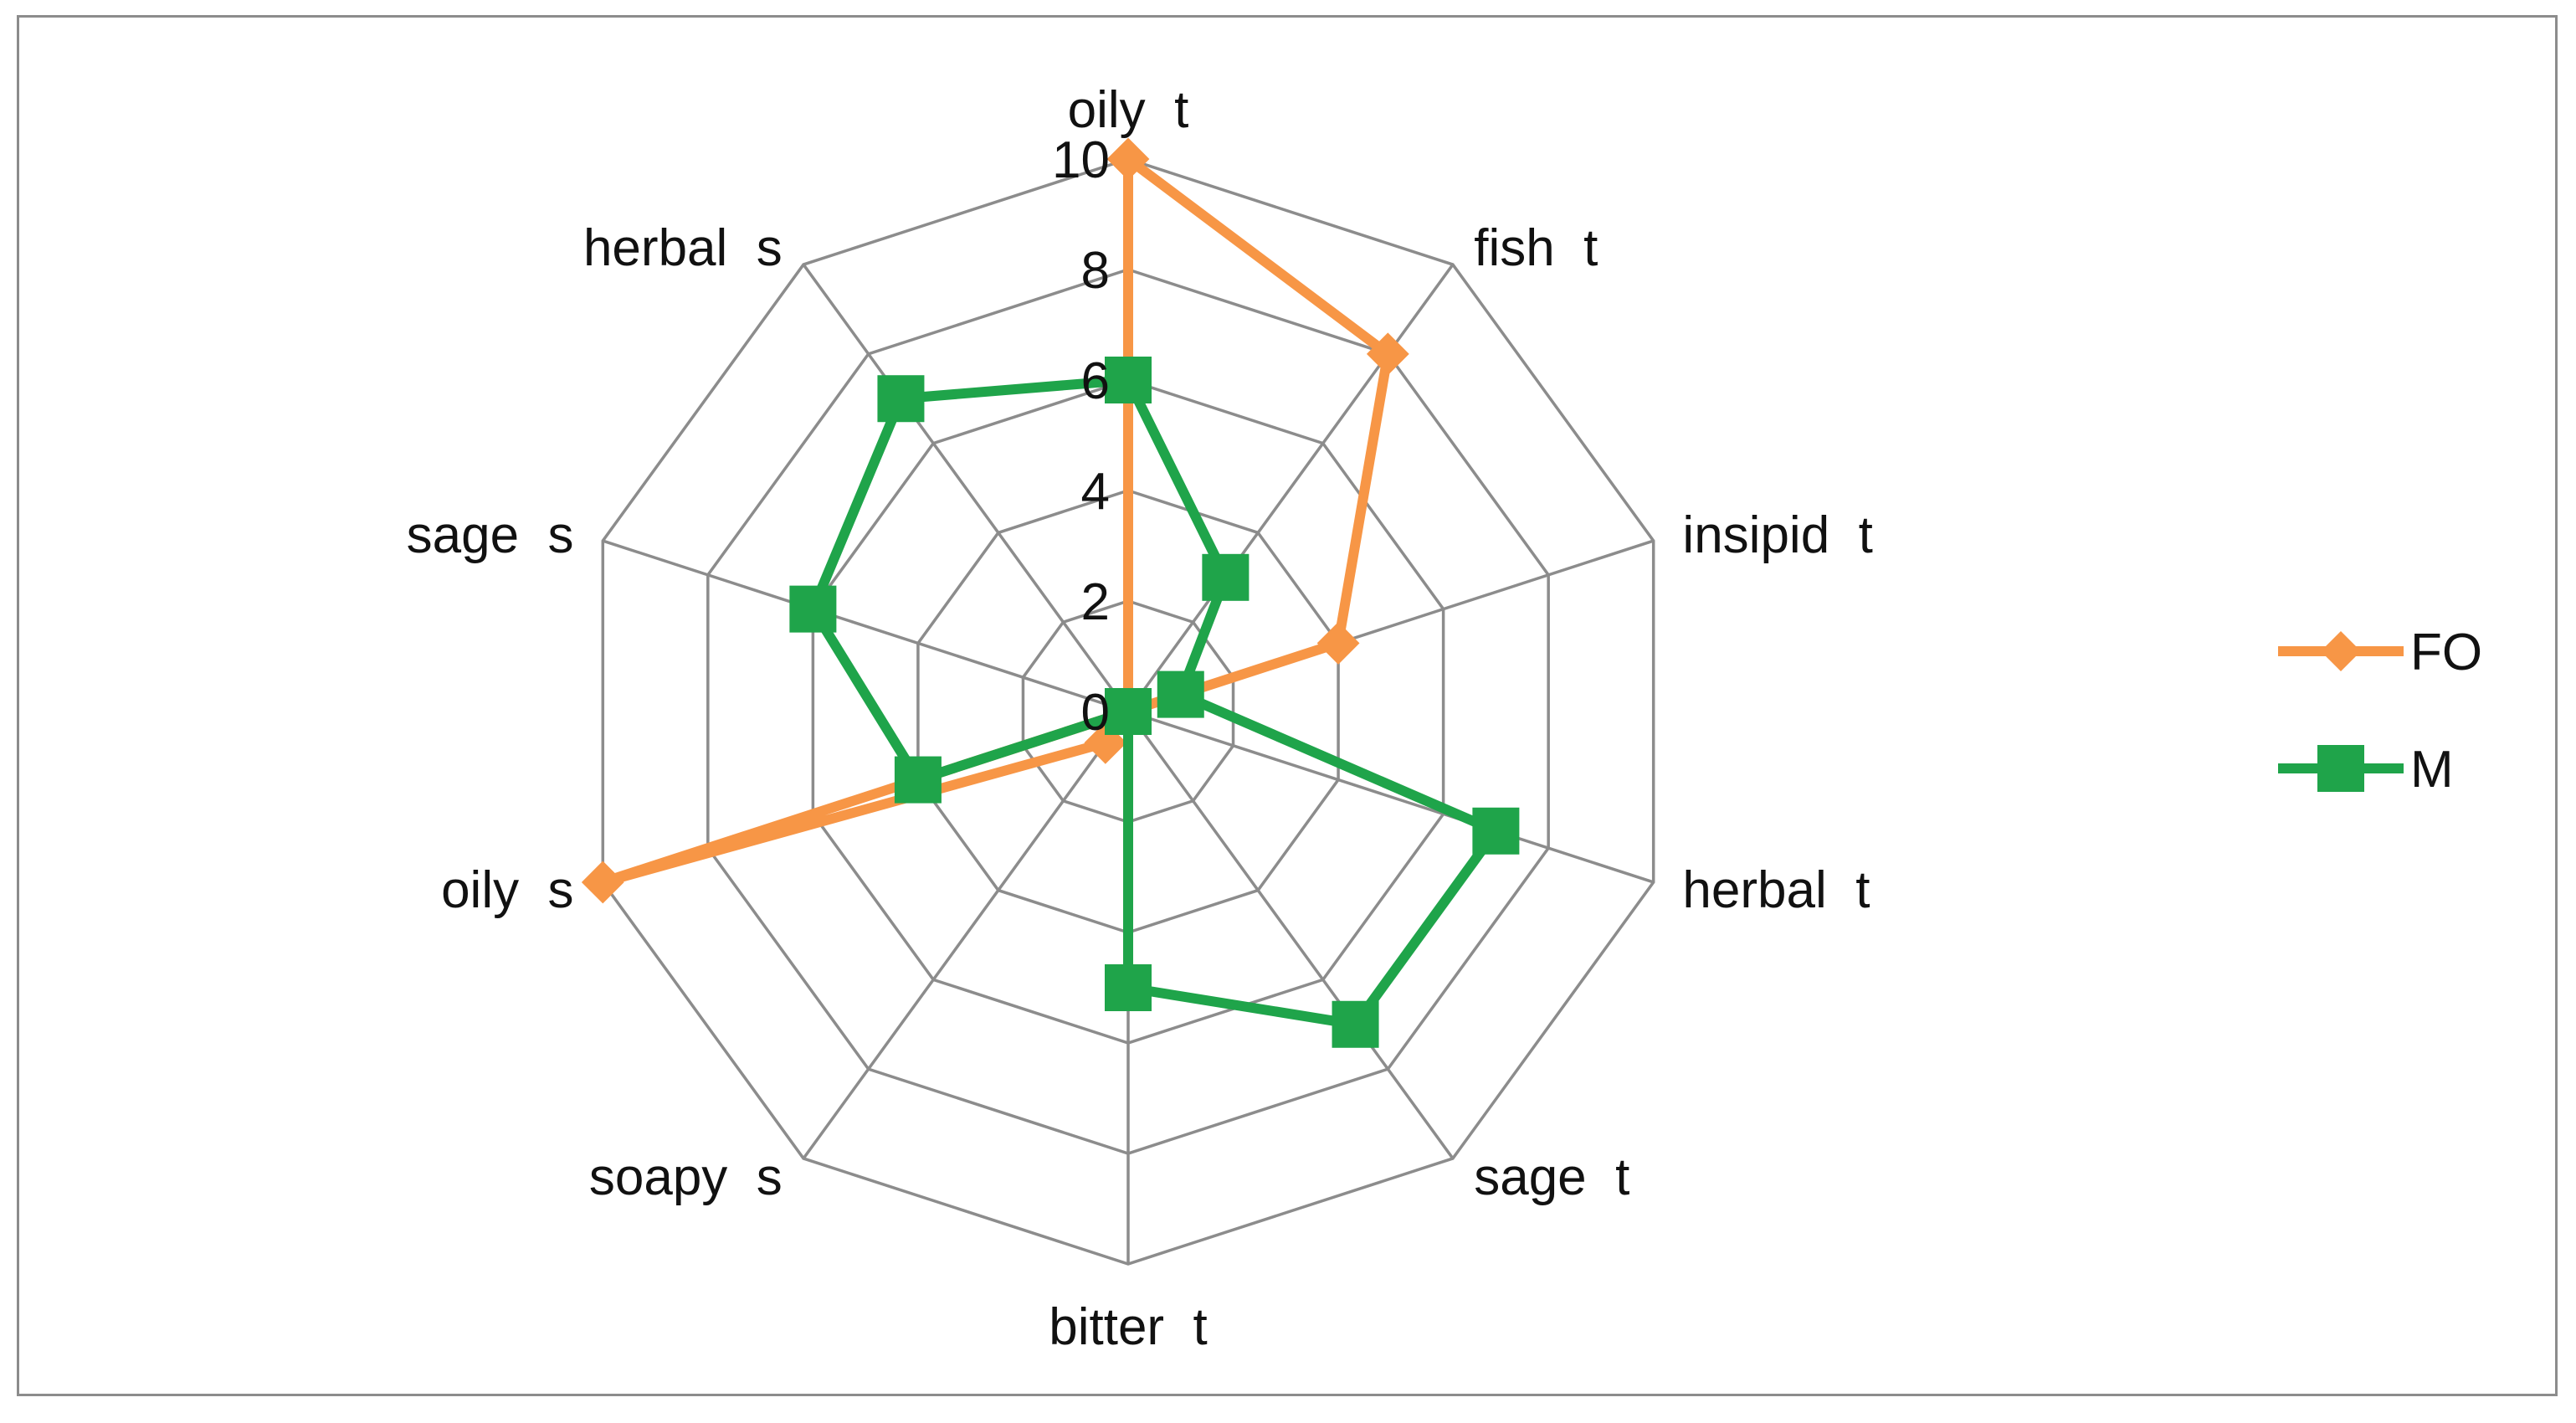 The image size is (2576, 1423). Describe the element at coordinates (2380, 711) in the screenshot. I see `legend: FO M` at that location.